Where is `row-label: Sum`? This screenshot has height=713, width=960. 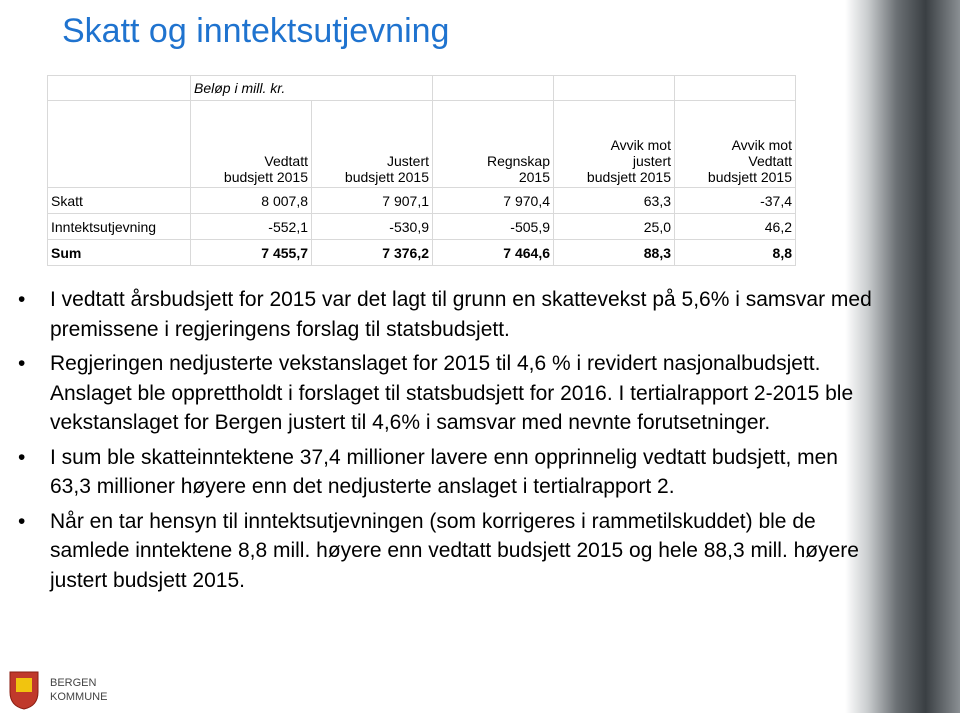 row-label: Sum is located at coordinates (119, 252).